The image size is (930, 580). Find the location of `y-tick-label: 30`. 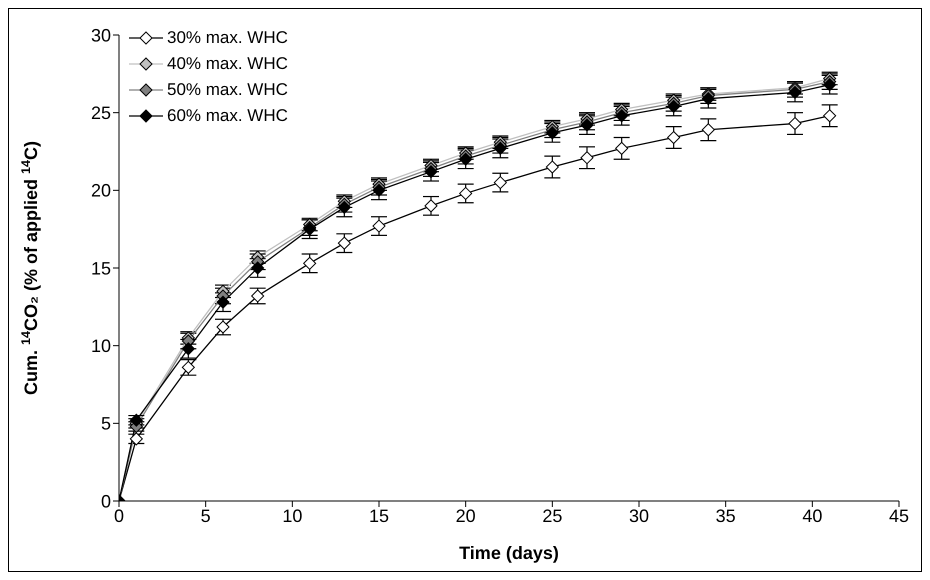

y-tick-label: 30 is located at coordinates (100, 35).